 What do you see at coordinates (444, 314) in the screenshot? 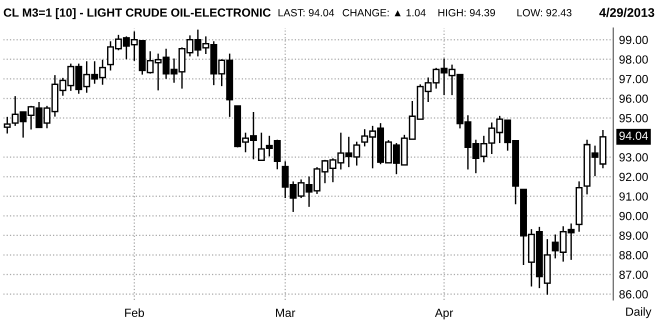
I see `x-tick-label: Apr` at bounding box center [444, 314].